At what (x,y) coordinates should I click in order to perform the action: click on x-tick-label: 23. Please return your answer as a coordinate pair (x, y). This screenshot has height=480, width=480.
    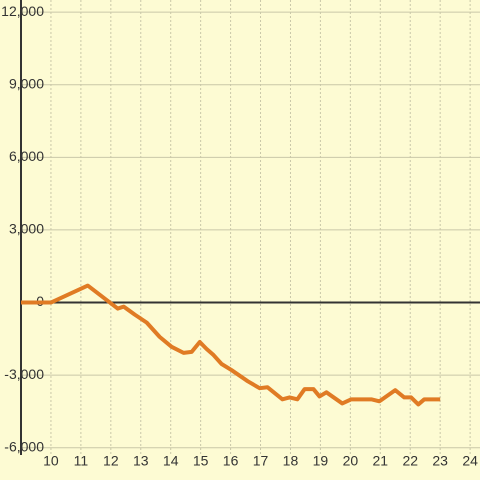
    Looking at the image, I should click on (440, 461).